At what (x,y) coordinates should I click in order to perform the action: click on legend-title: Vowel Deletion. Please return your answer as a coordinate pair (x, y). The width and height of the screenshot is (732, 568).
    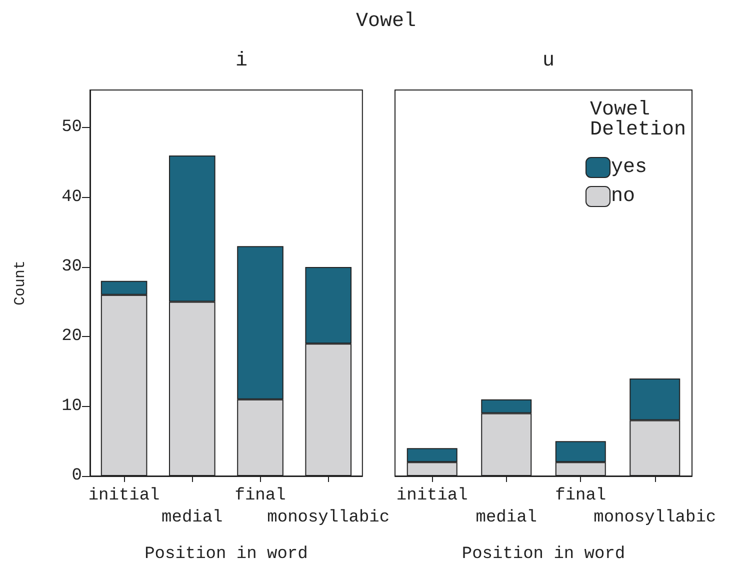
    Looking at the image, I should click on (638, 120).